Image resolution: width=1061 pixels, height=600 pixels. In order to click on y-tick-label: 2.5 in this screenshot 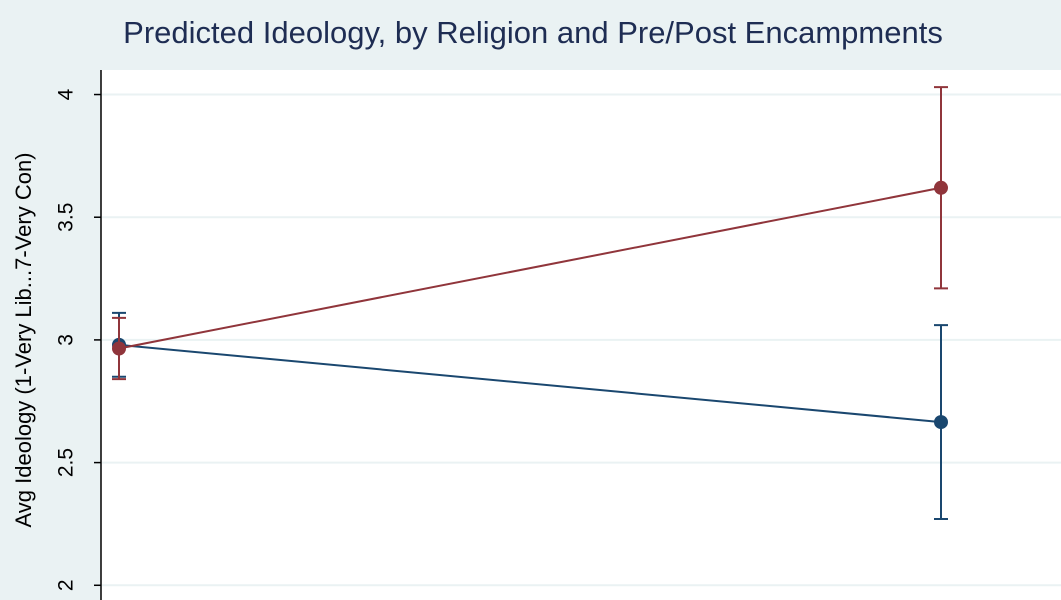, I will do `click(66, 462)`.